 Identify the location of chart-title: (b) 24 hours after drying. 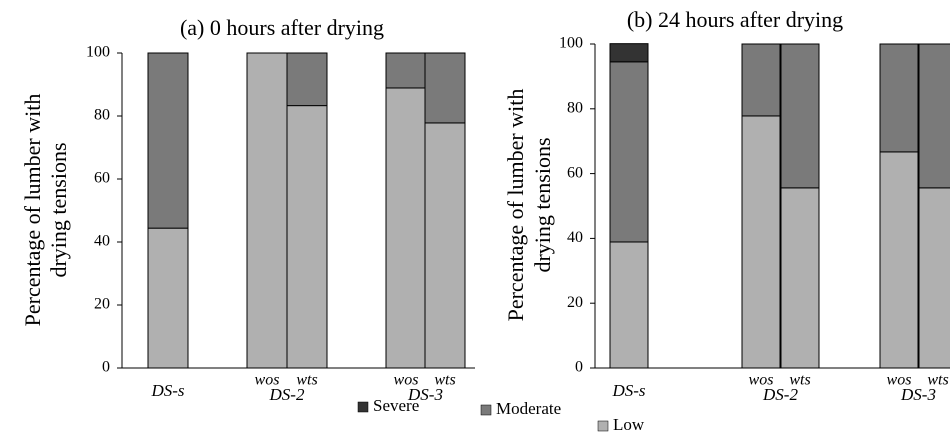
(735, 19).